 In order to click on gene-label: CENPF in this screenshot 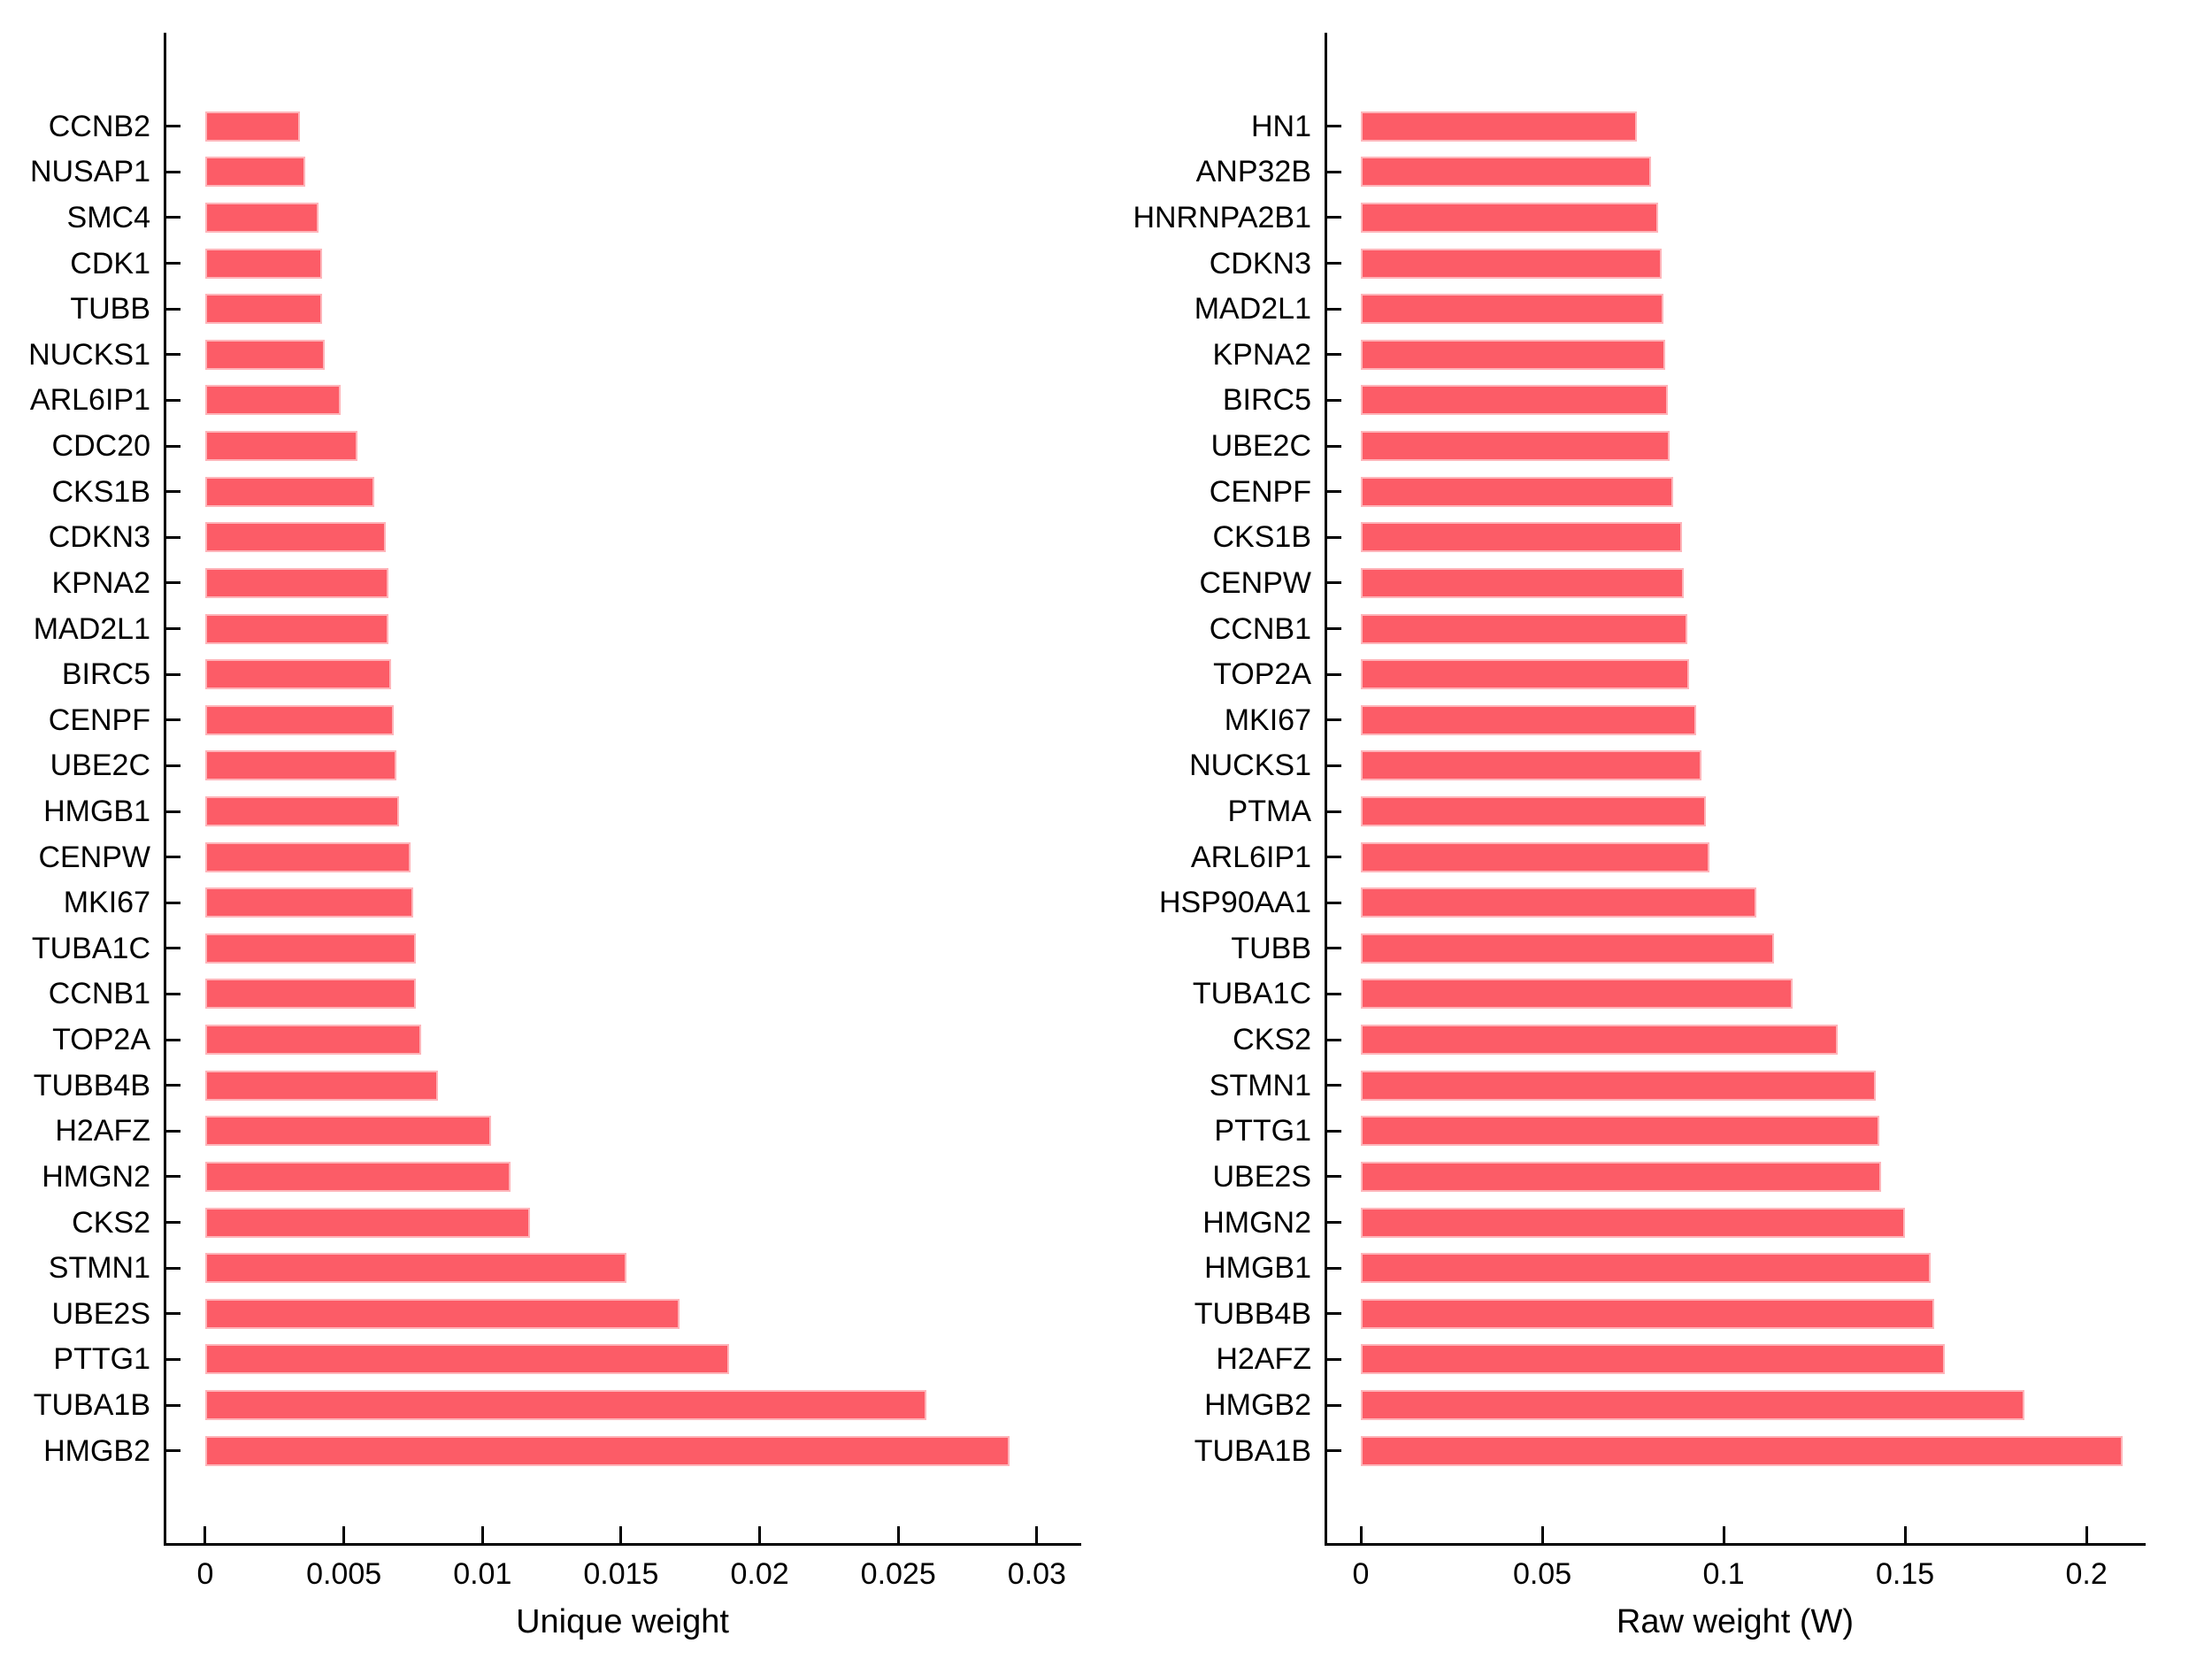, I will do `click(1260, 492)`.